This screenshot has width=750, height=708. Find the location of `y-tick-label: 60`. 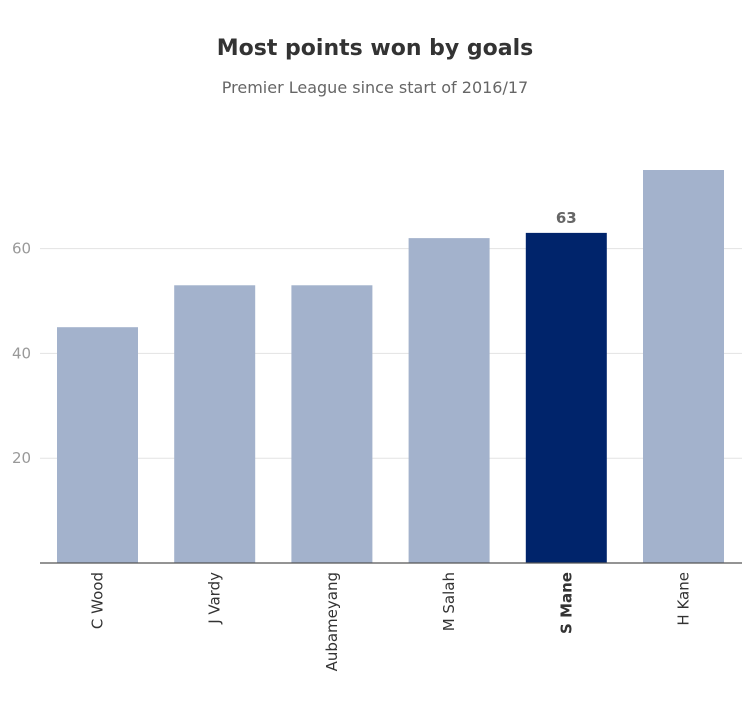

y-tick-label: 60 is located at coordinates (21, 249).